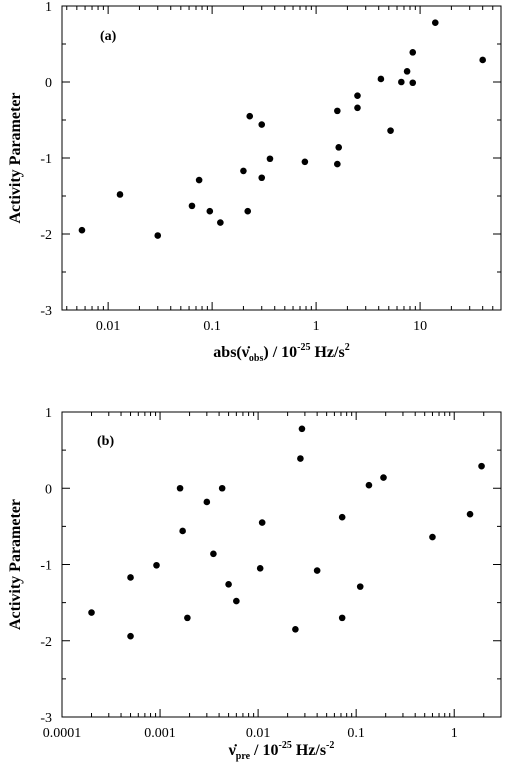  Describe the element at coordinates (62, 733) in the screenshot. I see `x-tick-label: 0.0001` at that location.